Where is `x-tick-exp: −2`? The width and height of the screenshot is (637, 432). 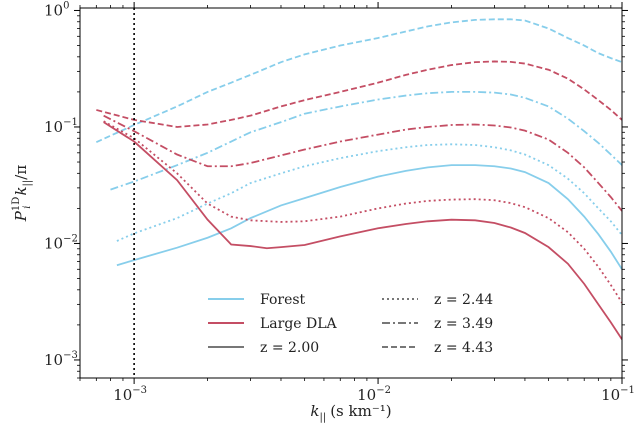
x-tick-exp: −2 is located at coordinates (383, 390).